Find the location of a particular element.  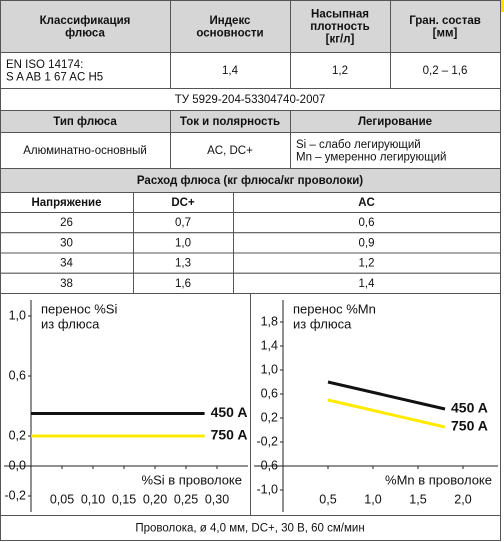

column-header: плотность is located at coordinates (339, 27).